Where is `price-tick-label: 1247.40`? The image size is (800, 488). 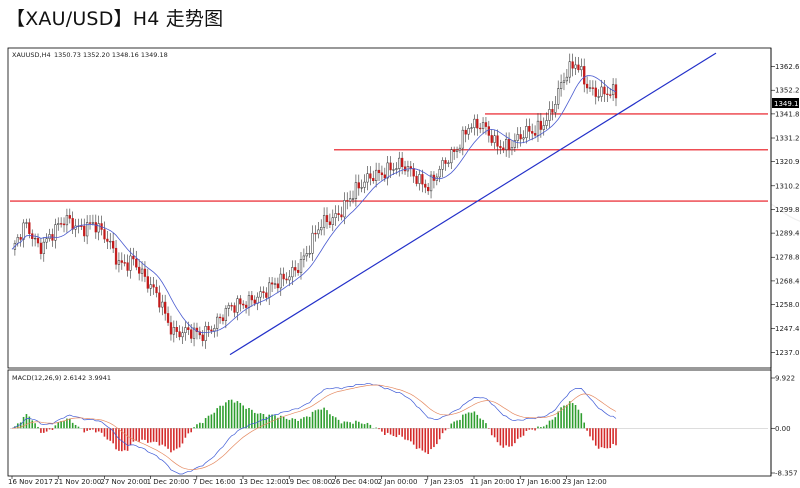 price-tick-label: 1247.40 is located at coordinates (787, 329).